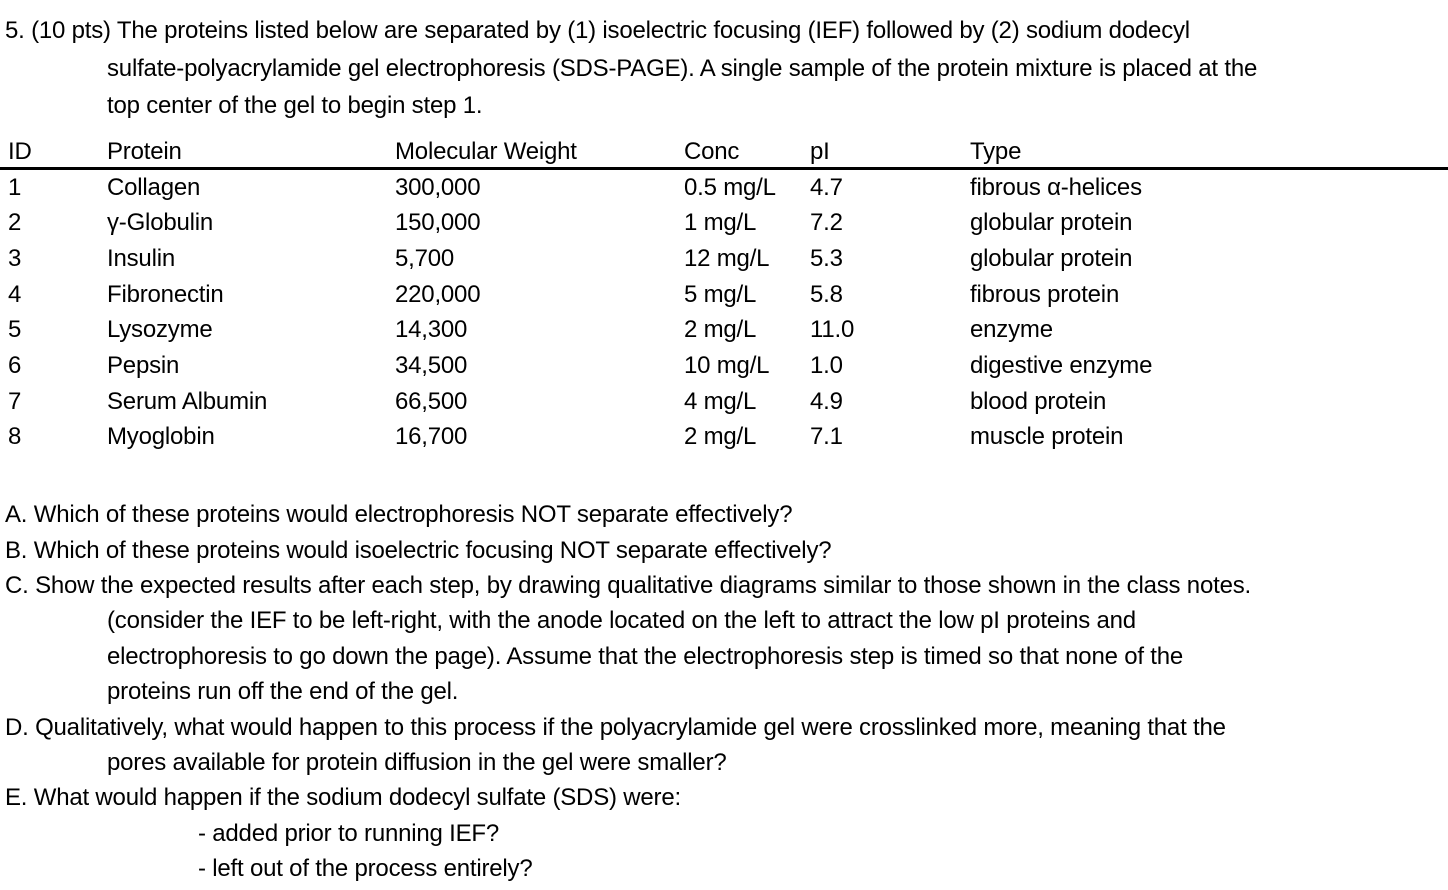 This screenshot has height=890, width=1448. Describe the element at coordinates (144, 151) in the screenshot. I see `table-header-protein: Protein` at that location.